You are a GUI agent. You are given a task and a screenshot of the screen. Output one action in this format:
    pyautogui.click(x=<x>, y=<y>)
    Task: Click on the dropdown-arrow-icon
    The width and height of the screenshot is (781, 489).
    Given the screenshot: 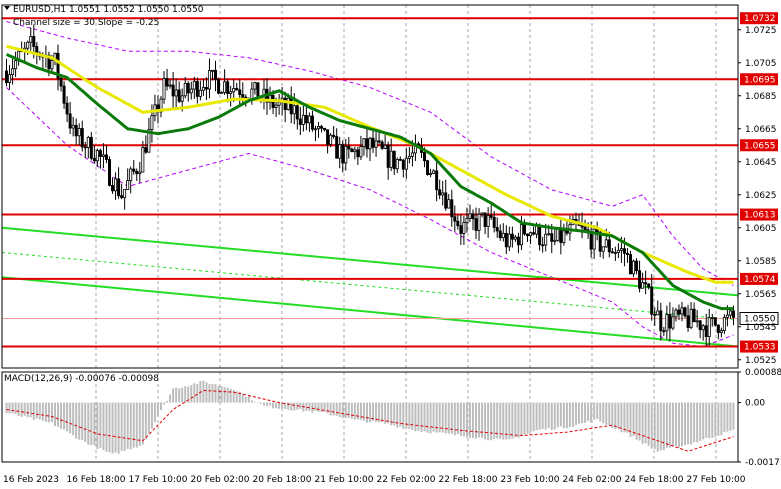 What is the action you would take?
    pyautogui.click(x=7, y=8)
    